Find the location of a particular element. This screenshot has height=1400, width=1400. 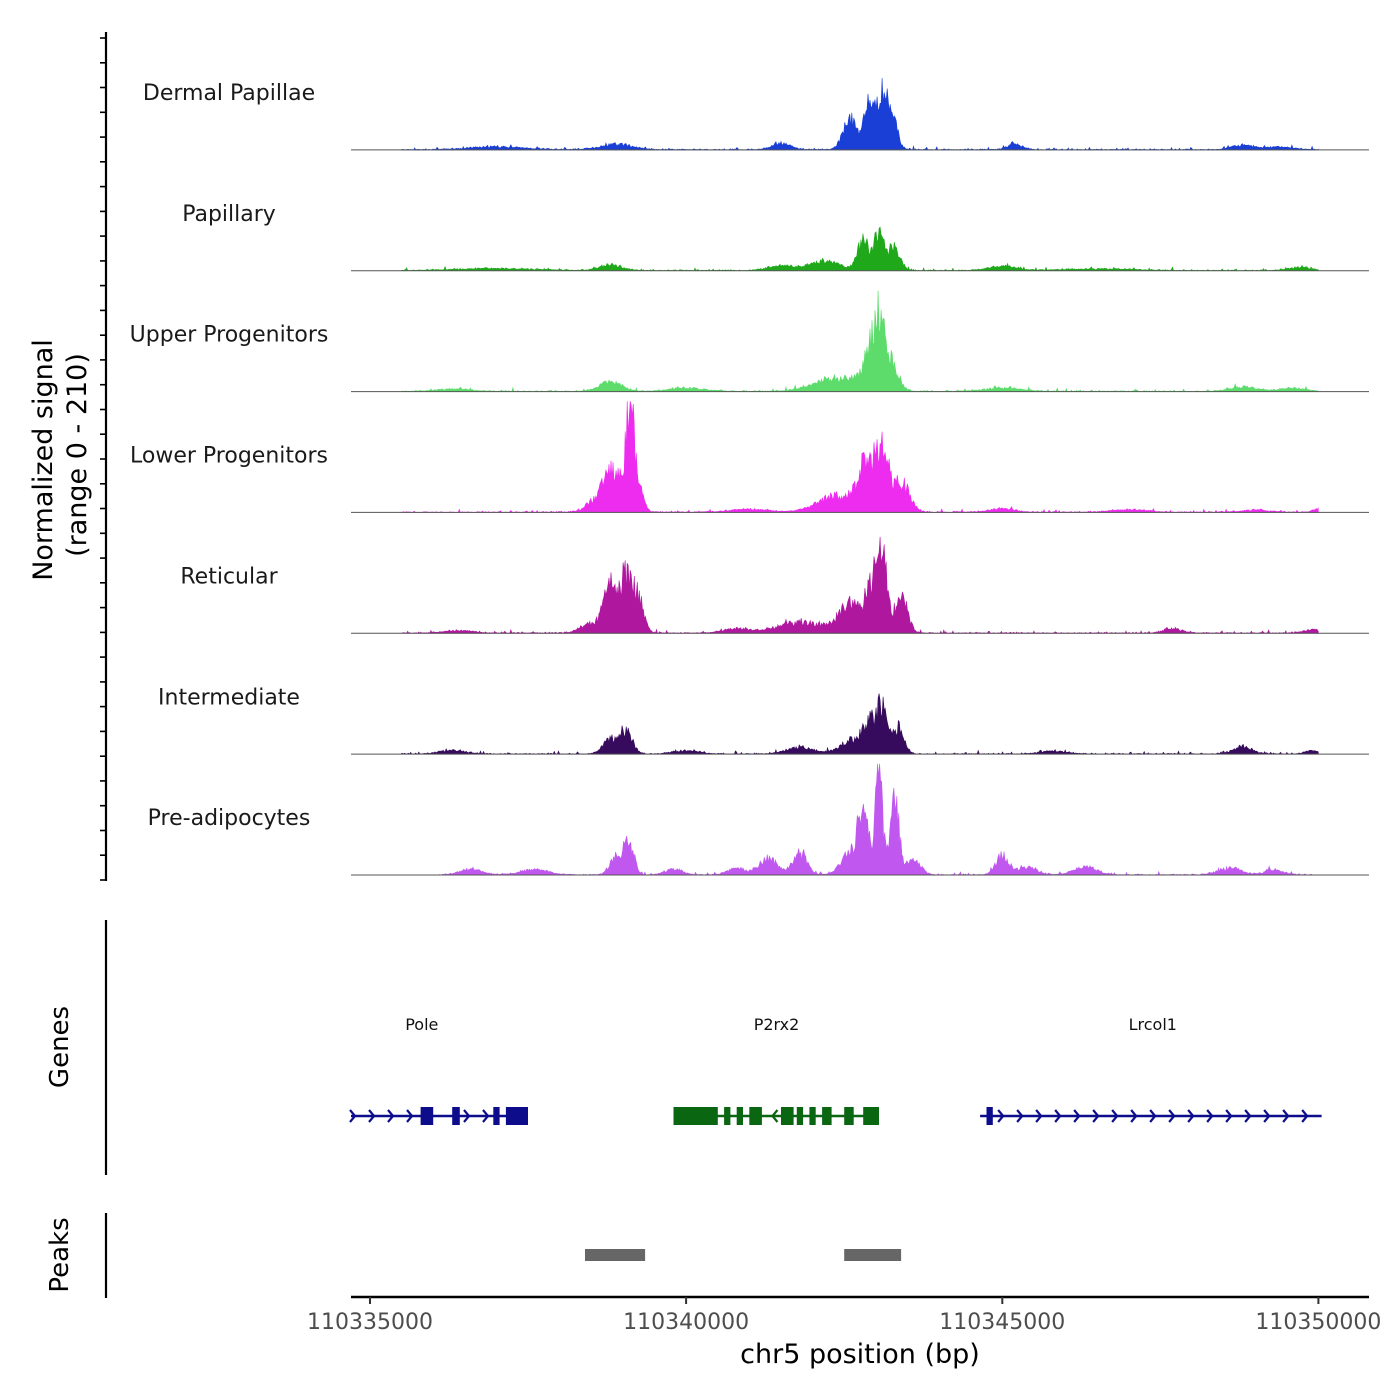

track-label: Papillary is located at coordinates (229, 214).